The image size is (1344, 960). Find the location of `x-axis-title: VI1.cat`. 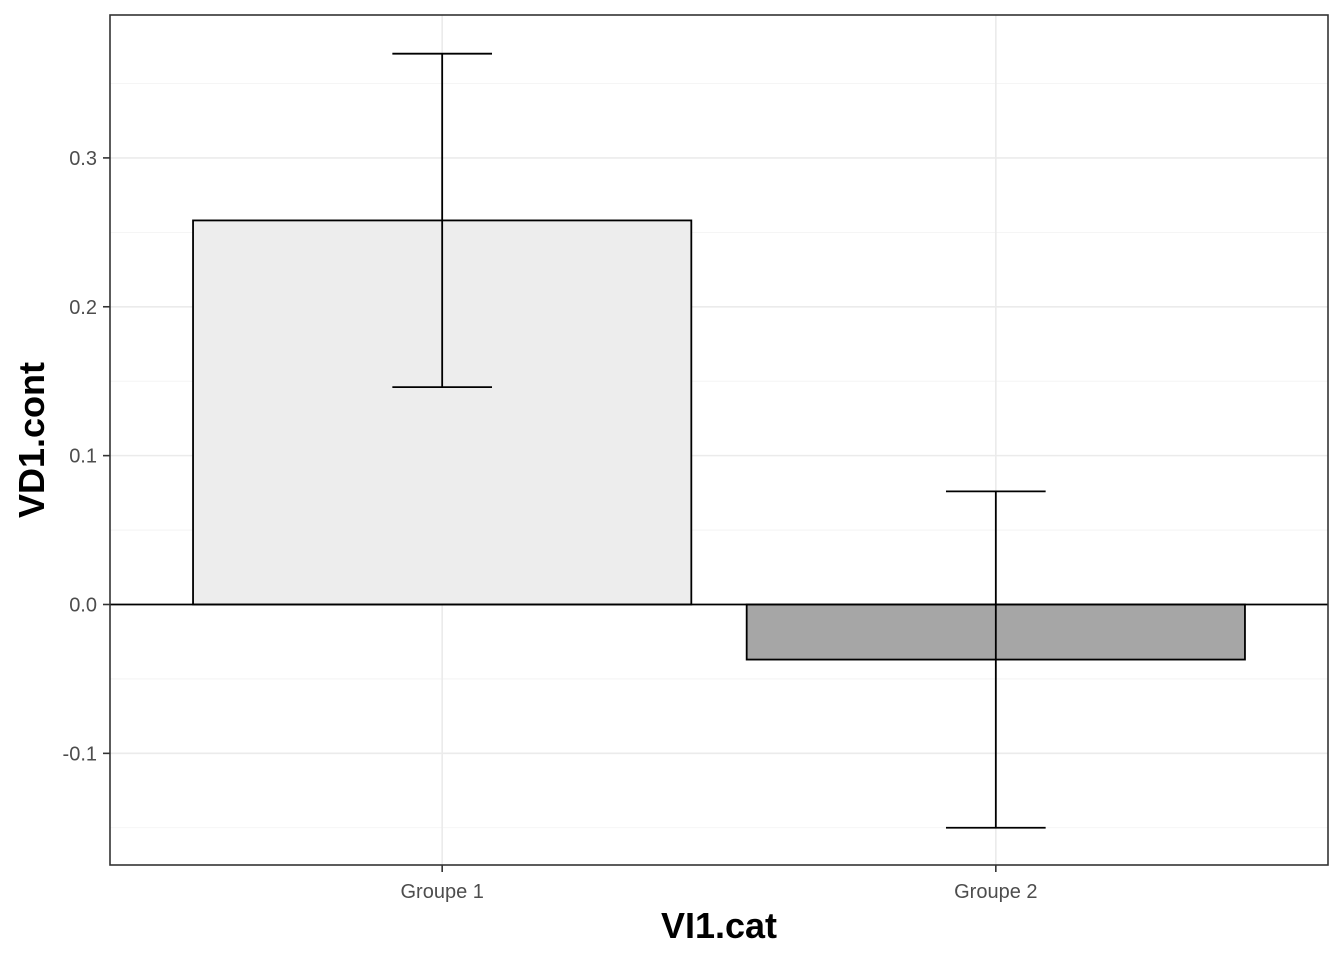

x-axis-title: VI1.cat is located at coordinates (719, 925).